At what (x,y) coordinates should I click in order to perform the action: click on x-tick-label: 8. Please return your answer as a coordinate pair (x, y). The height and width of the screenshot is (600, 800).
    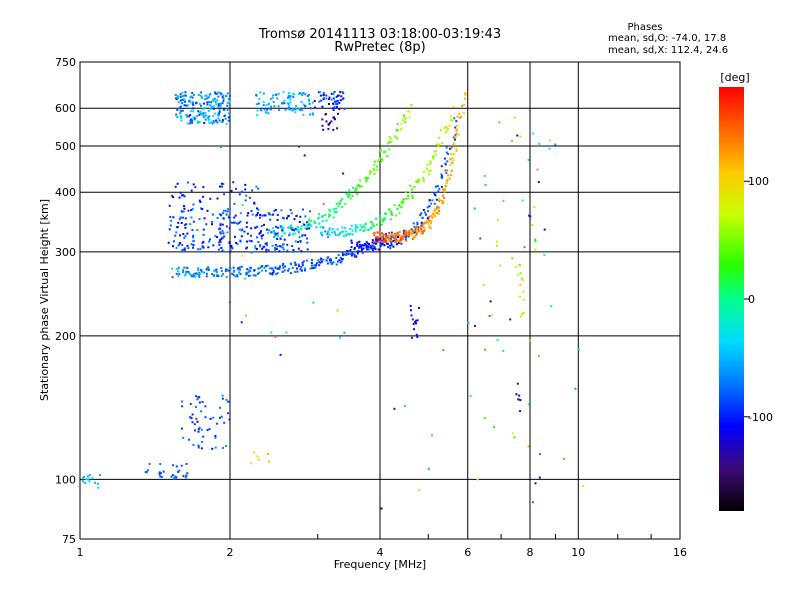
    Looking at the image, I should click on (530, 552).